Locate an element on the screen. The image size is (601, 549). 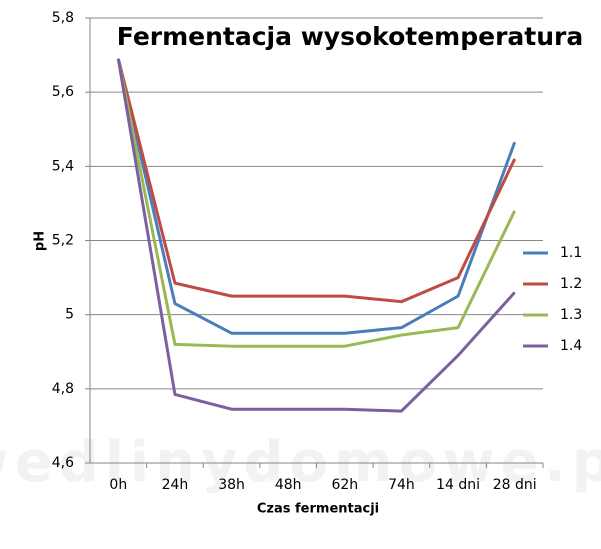
x-tick-label: 48h is located at coordinates (288, 485).